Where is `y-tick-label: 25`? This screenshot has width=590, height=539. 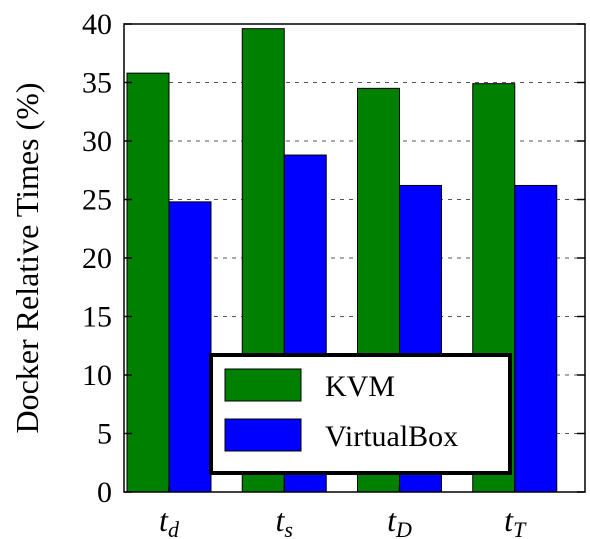 y-tick-label: 25 is located at coordinates (97, 200).